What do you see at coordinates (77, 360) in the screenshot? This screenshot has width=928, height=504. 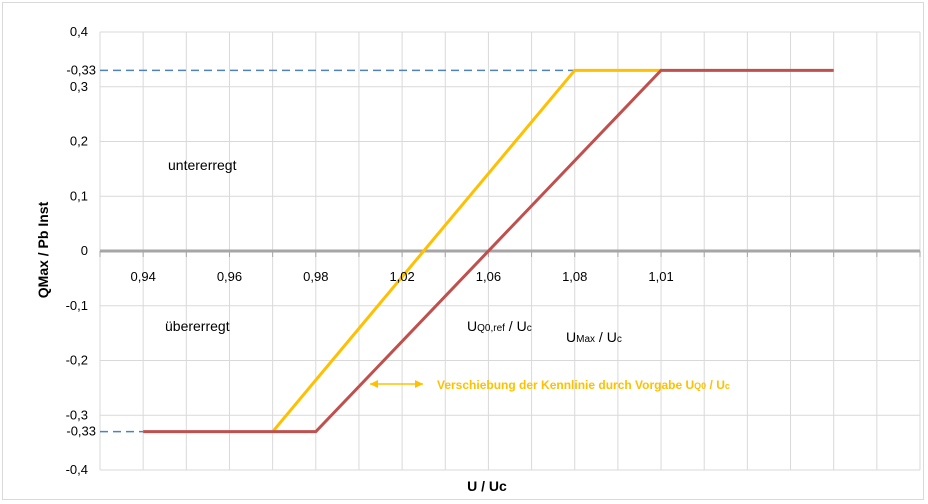 I see `y-tick-label: -0,2` at bounding box center [77, 360].